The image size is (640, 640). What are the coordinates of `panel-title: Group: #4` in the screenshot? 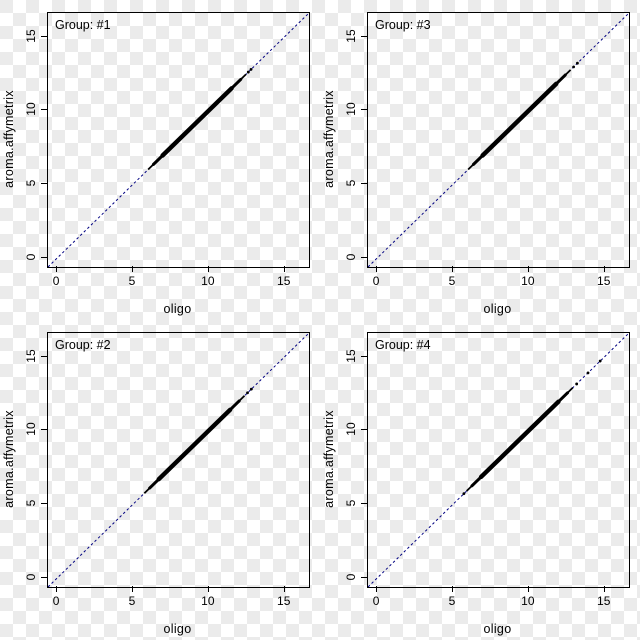 It's located at (403, 345).